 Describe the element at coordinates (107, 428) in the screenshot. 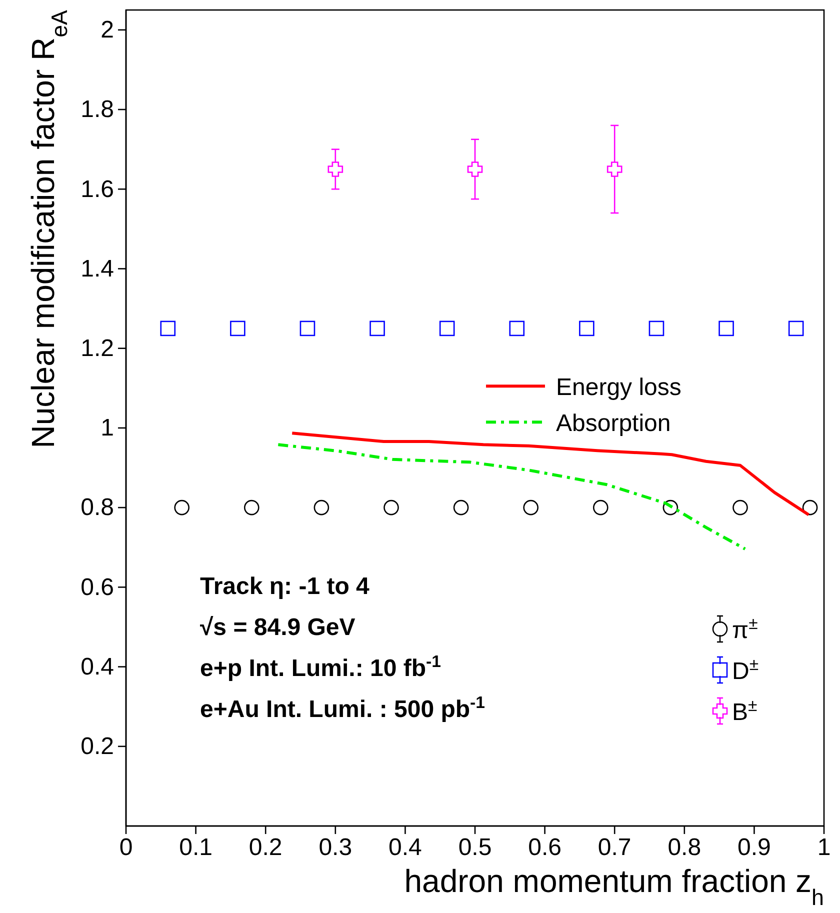

I see `y-tick-label: 1` at that location.